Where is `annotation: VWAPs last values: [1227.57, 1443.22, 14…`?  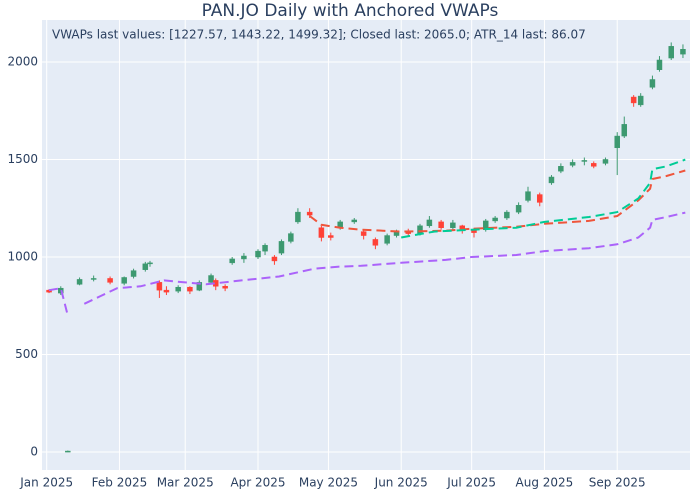 annotation: VWAPs last values: [1227.57, 1443.22, 14… is located at coordinates (319, 35).